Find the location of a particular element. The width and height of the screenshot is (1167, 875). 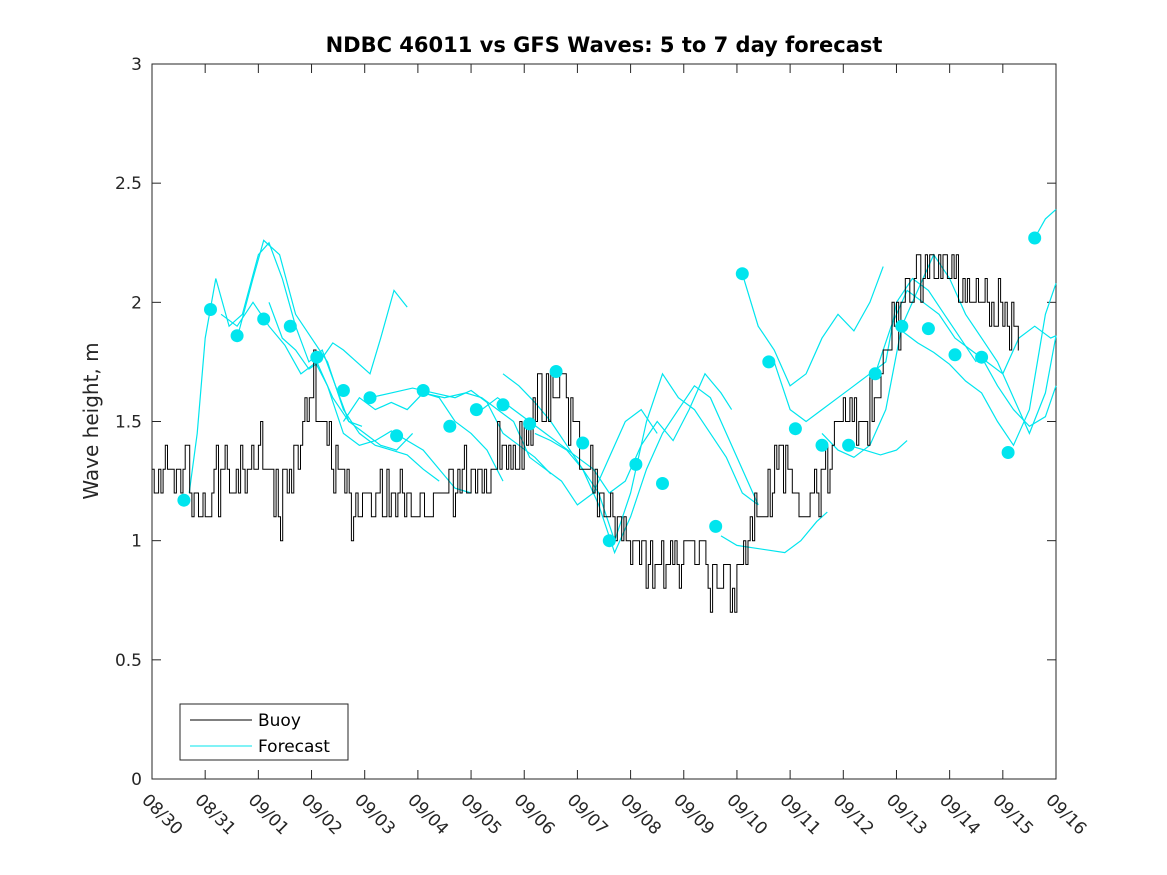

legend-forecast-label: Forecast is located at coordinates (294, 747).